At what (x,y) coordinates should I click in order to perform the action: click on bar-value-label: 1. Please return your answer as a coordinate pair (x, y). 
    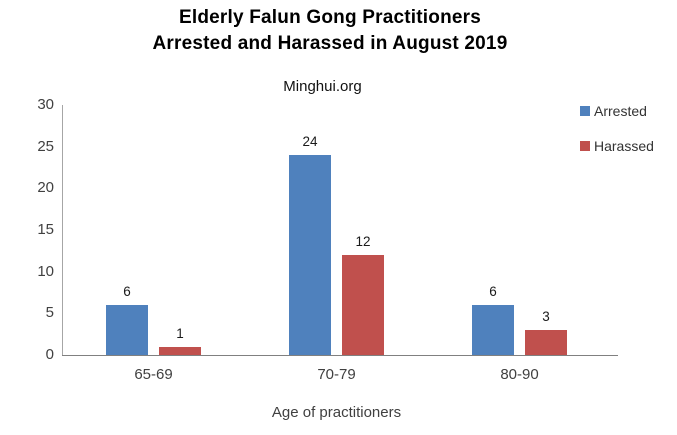
    Looking at the image, I should click on (180, 333).